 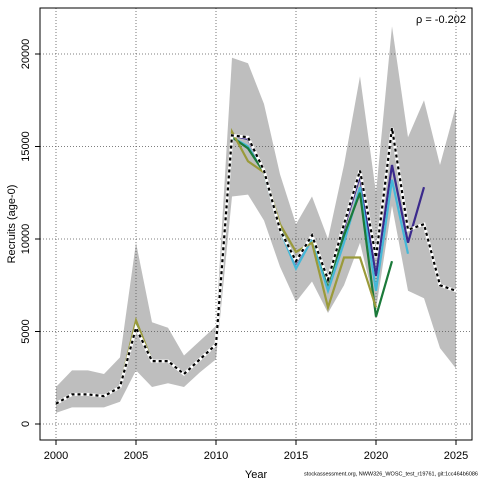 I want to click on y-tick-label: 10000, so click(x=26, y=239).